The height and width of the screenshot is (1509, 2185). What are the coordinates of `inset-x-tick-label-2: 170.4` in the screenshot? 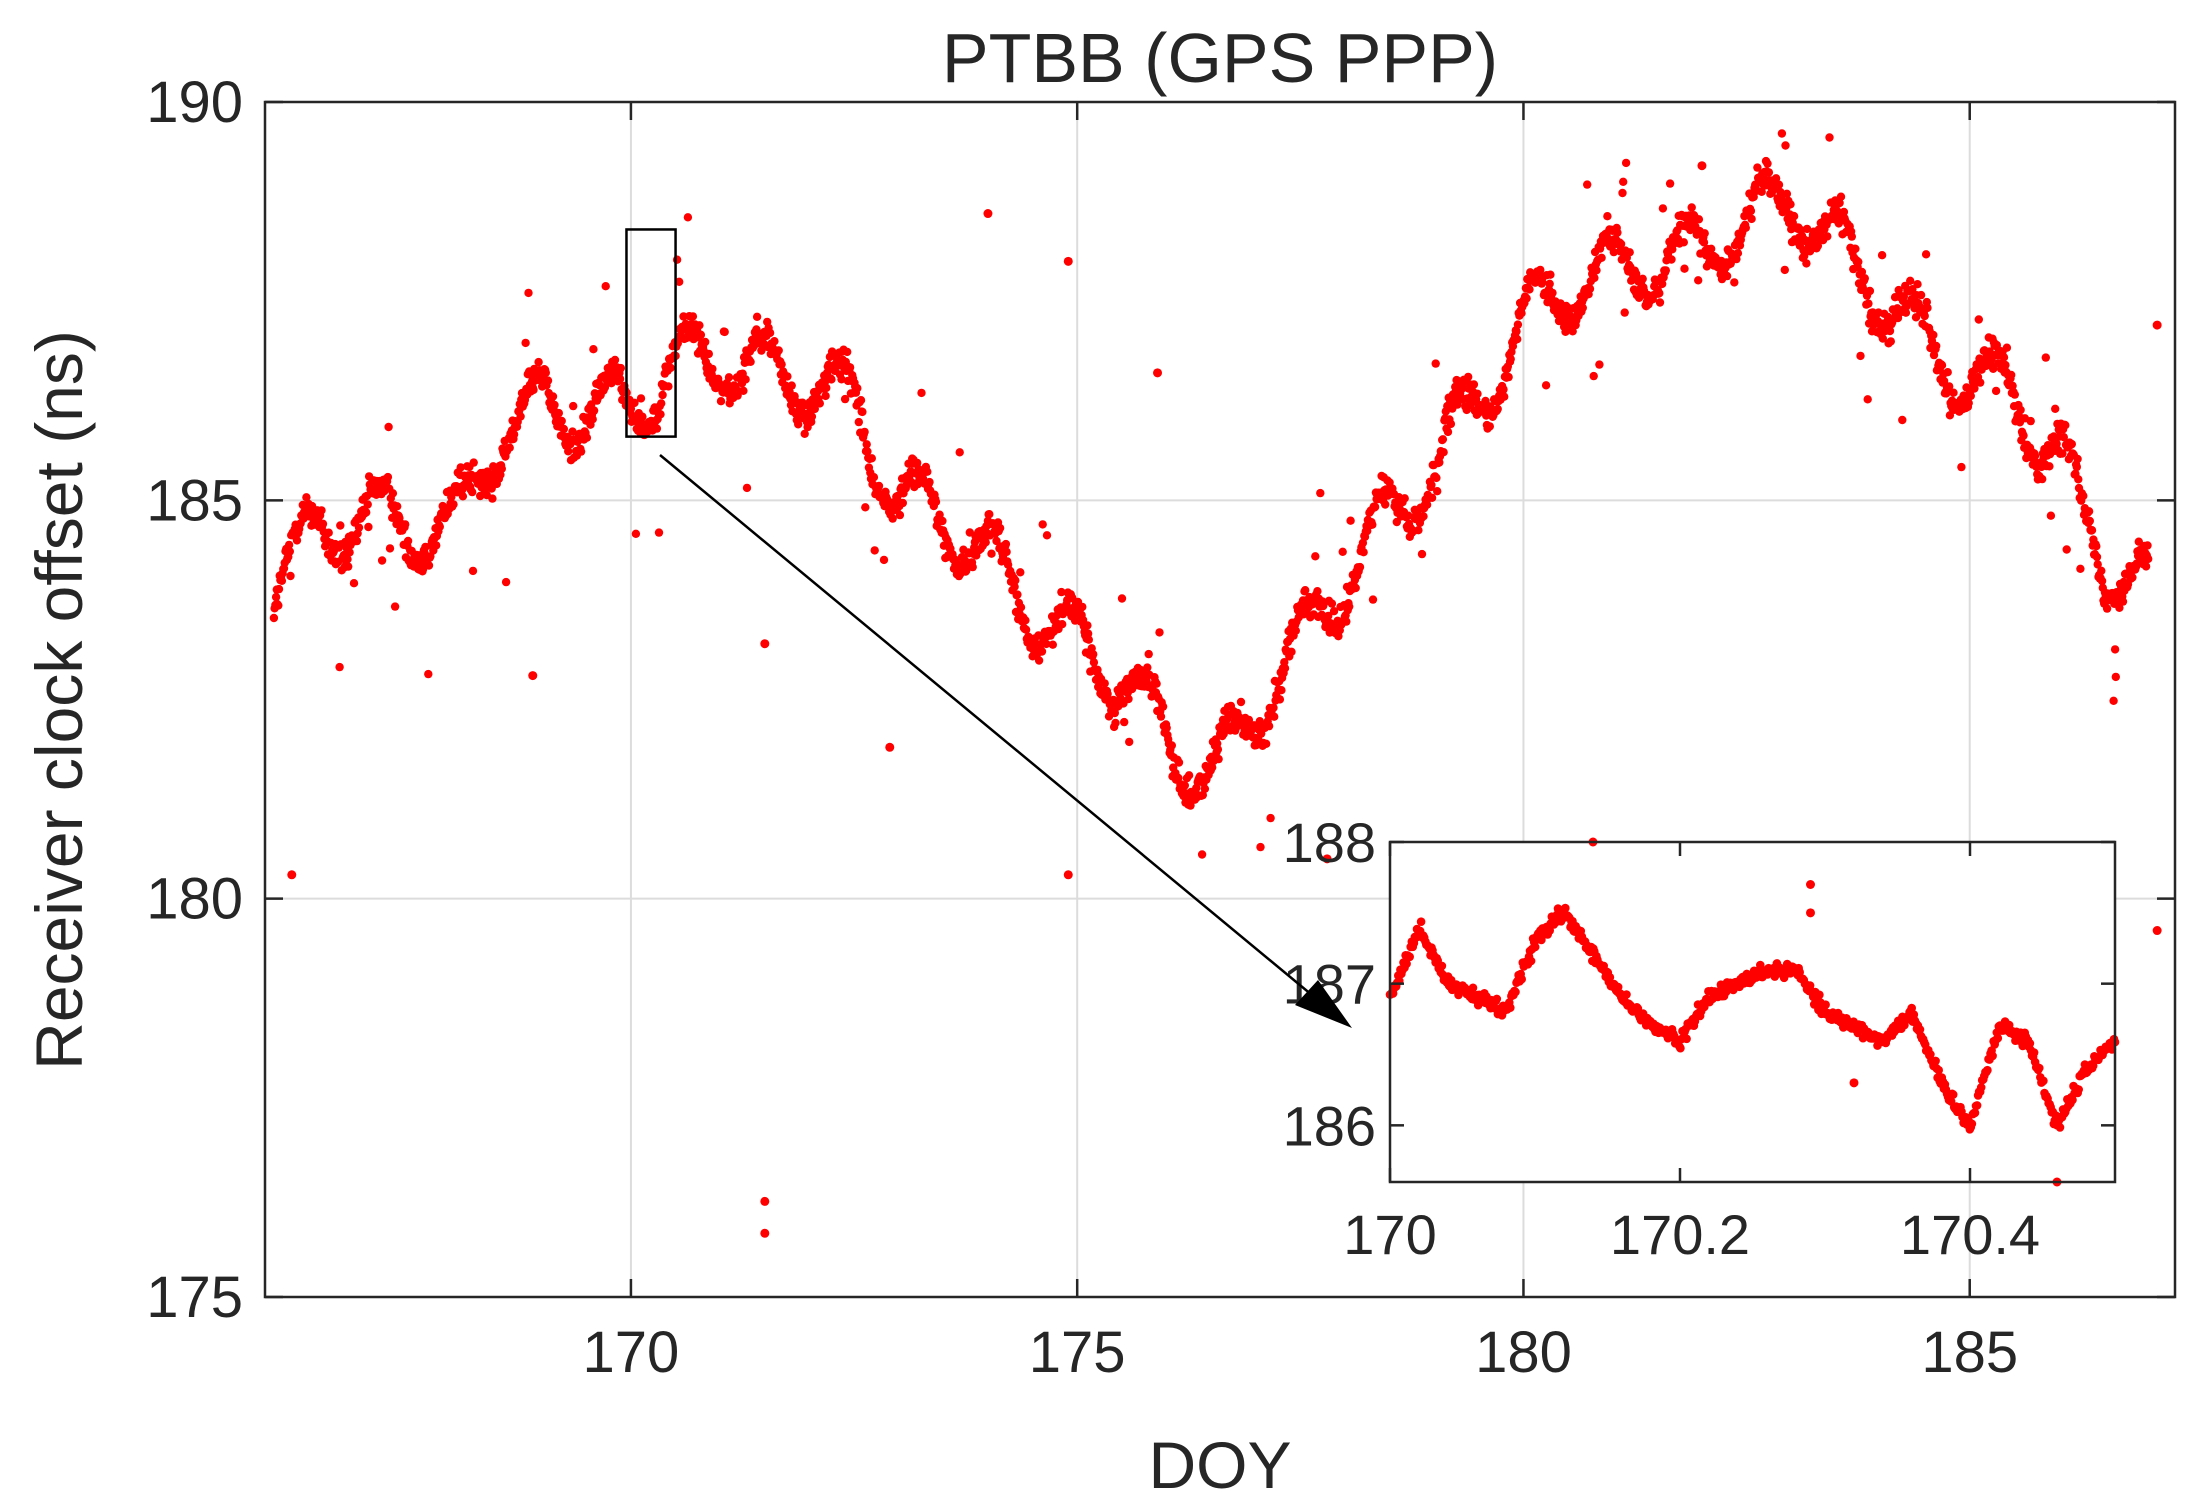 It's located at (1970, 1234).